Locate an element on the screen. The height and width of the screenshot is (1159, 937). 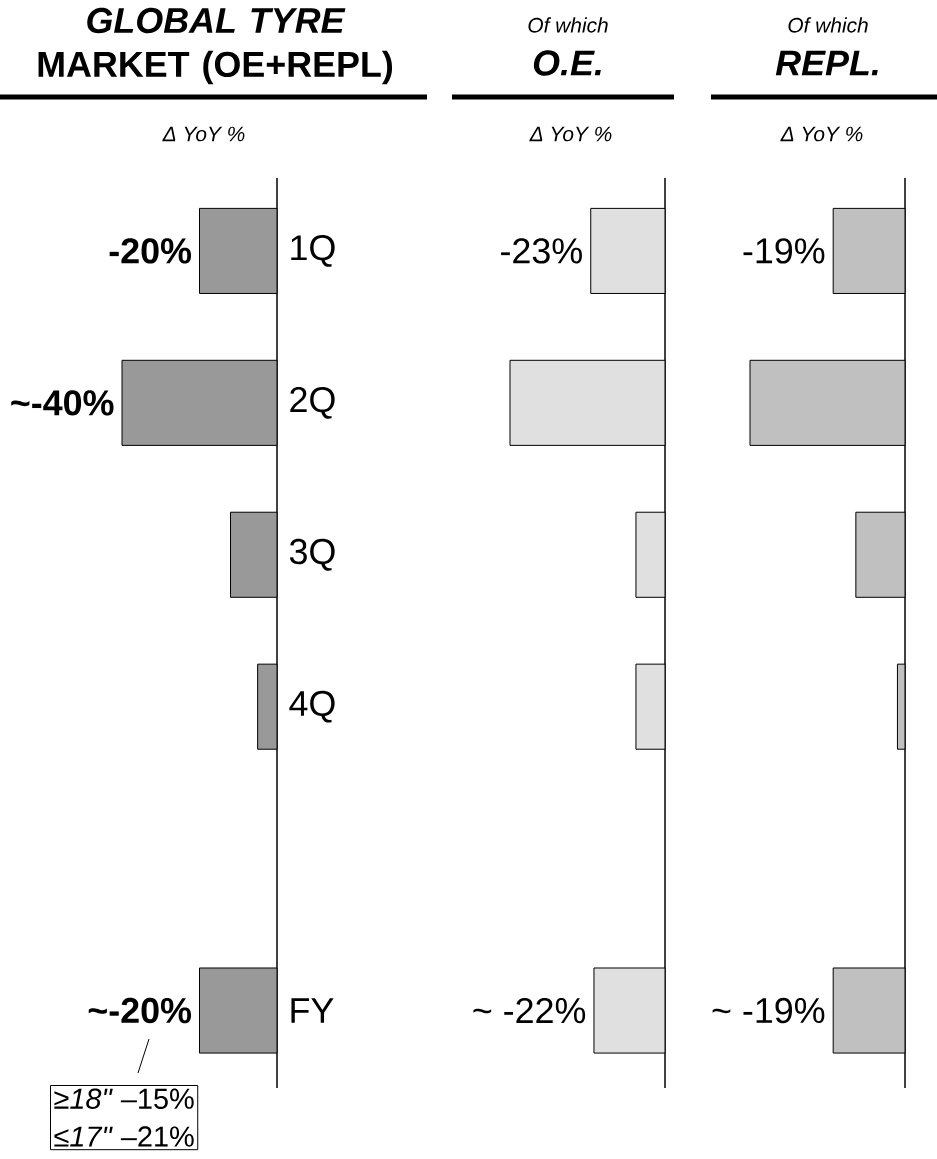
data-label: ~ -22% is located at coordinates (529, 1010).